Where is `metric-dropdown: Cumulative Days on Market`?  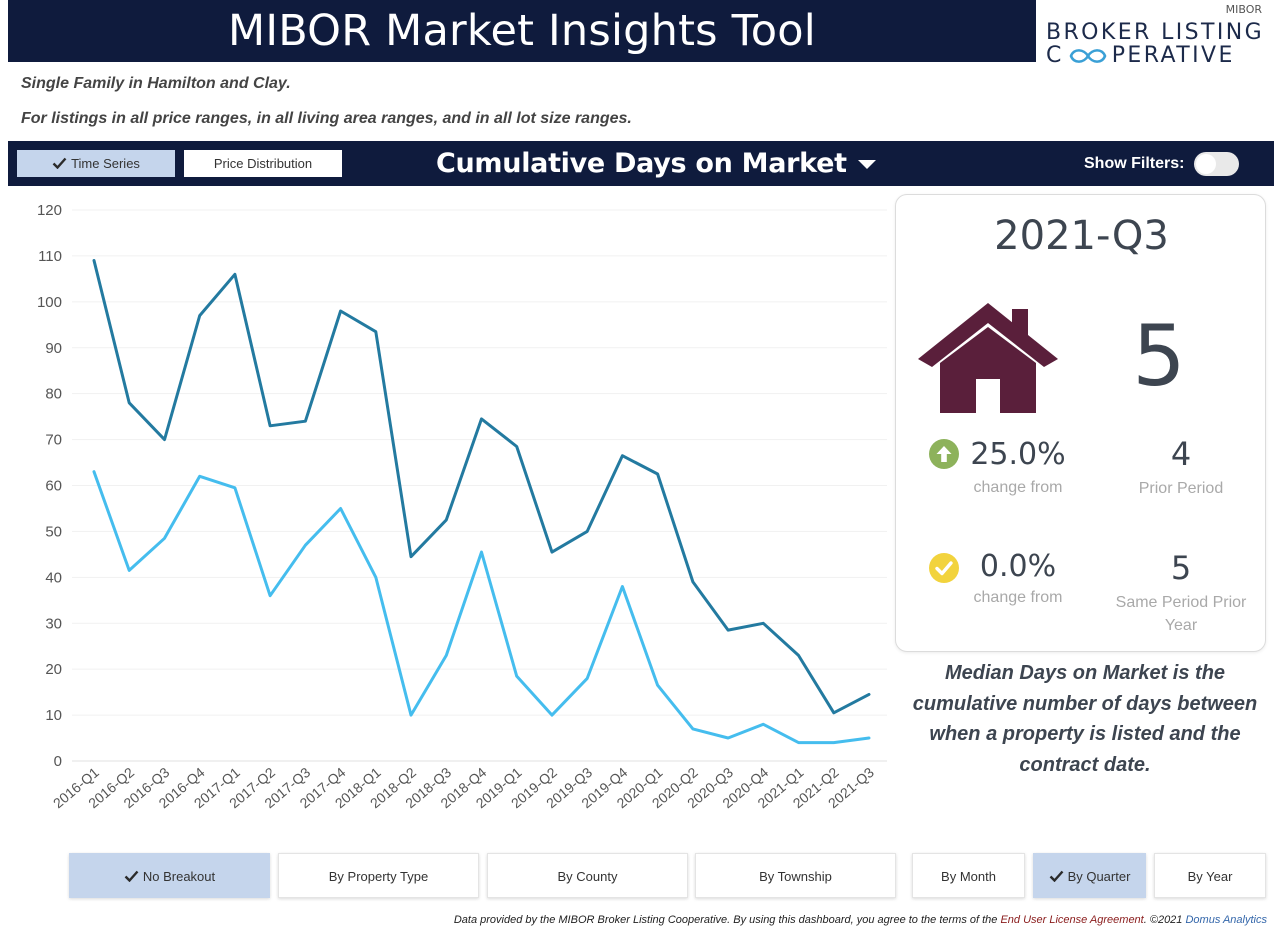 metric-dropdown: Cumulative Days on Market is located at coordinates (658, 163).